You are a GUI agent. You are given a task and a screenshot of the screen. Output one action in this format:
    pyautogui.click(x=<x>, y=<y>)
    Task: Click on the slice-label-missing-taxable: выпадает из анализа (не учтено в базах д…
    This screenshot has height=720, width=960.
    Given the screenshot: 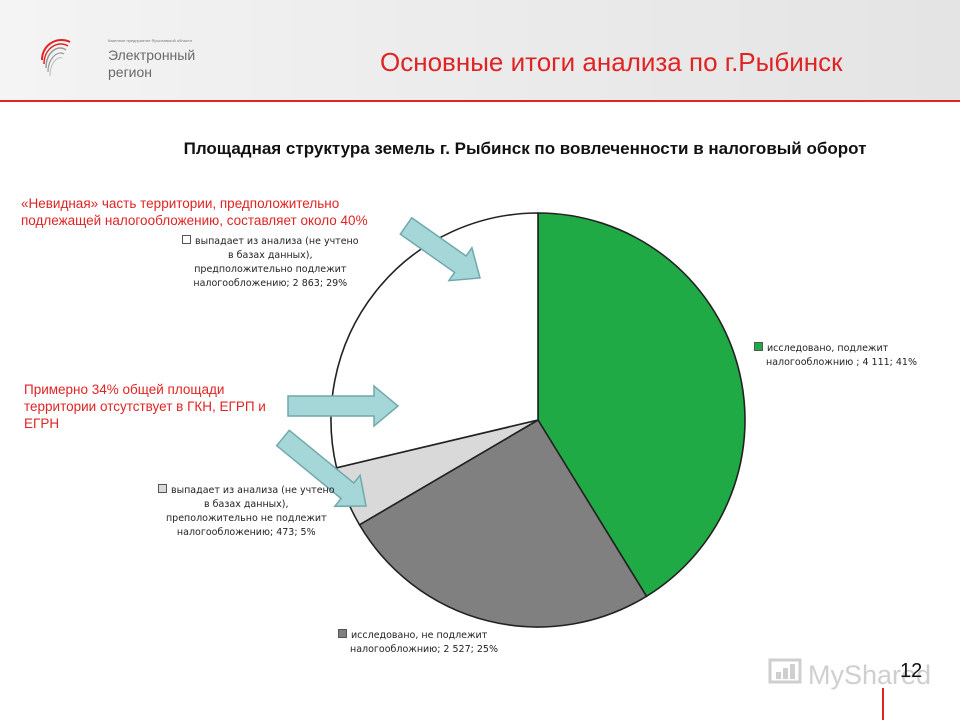 What is the action you would take?
    pyautogui.click(x=270, y=263)
    